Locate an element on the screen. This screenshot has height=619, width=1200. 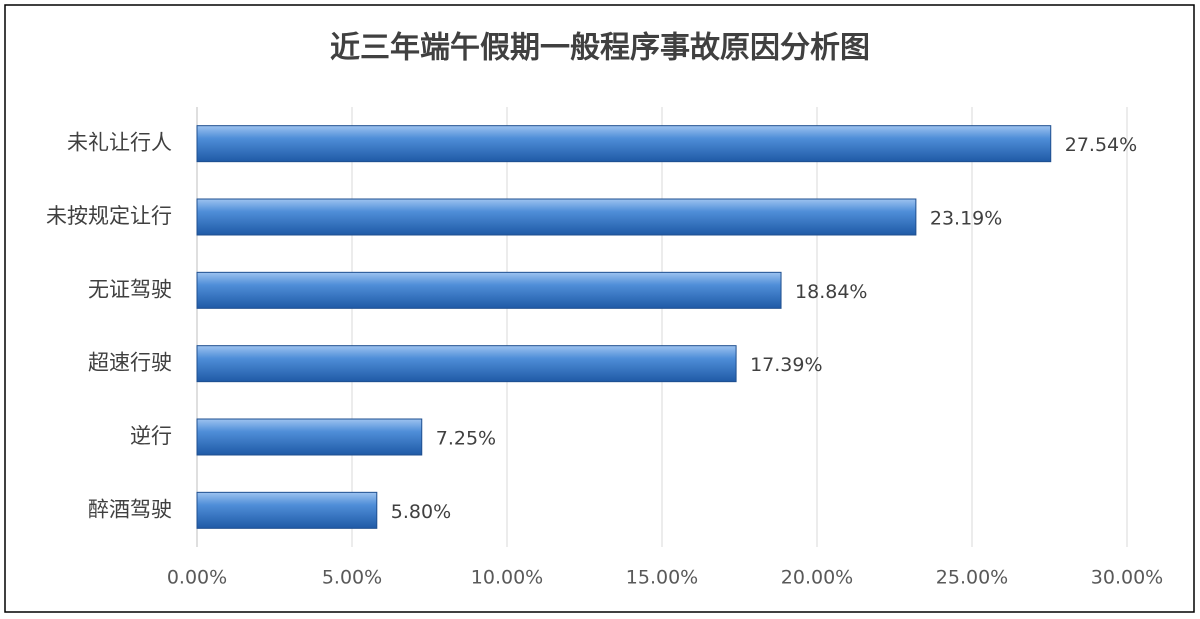
y-tick-label: 未礼让行人 is located at coordinates (119, 143).